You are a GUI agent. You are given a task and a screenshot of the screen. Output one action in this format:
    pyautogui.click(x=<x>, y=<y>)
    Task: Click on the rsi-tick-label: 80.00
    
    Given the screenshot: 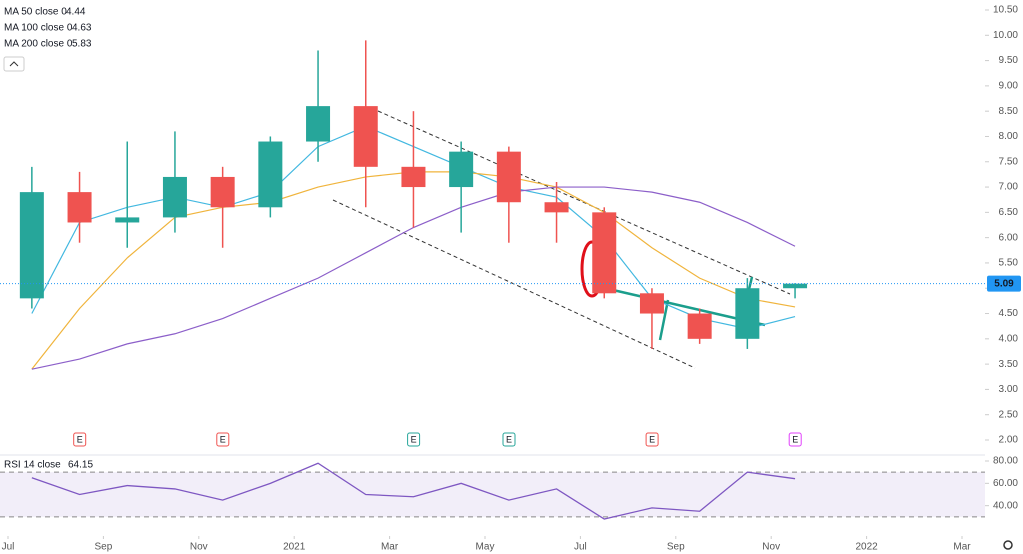 What is the action you would take?
    pyautogui.click(x=1005, y=461)
    